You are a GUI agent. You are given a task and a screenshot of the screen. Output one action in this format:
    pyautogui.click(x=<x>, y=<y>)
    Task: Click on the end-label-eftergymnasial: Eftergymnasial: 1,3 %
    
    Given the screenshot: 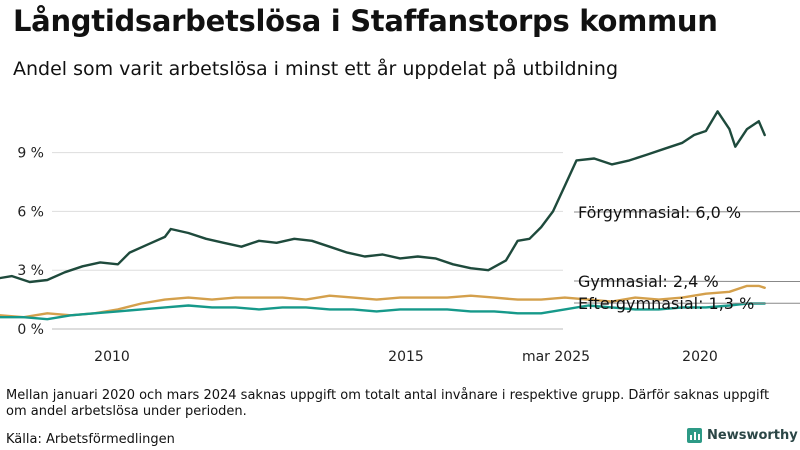 What is the action you would take?
    pyautogui.click(x=666, y=303)
    